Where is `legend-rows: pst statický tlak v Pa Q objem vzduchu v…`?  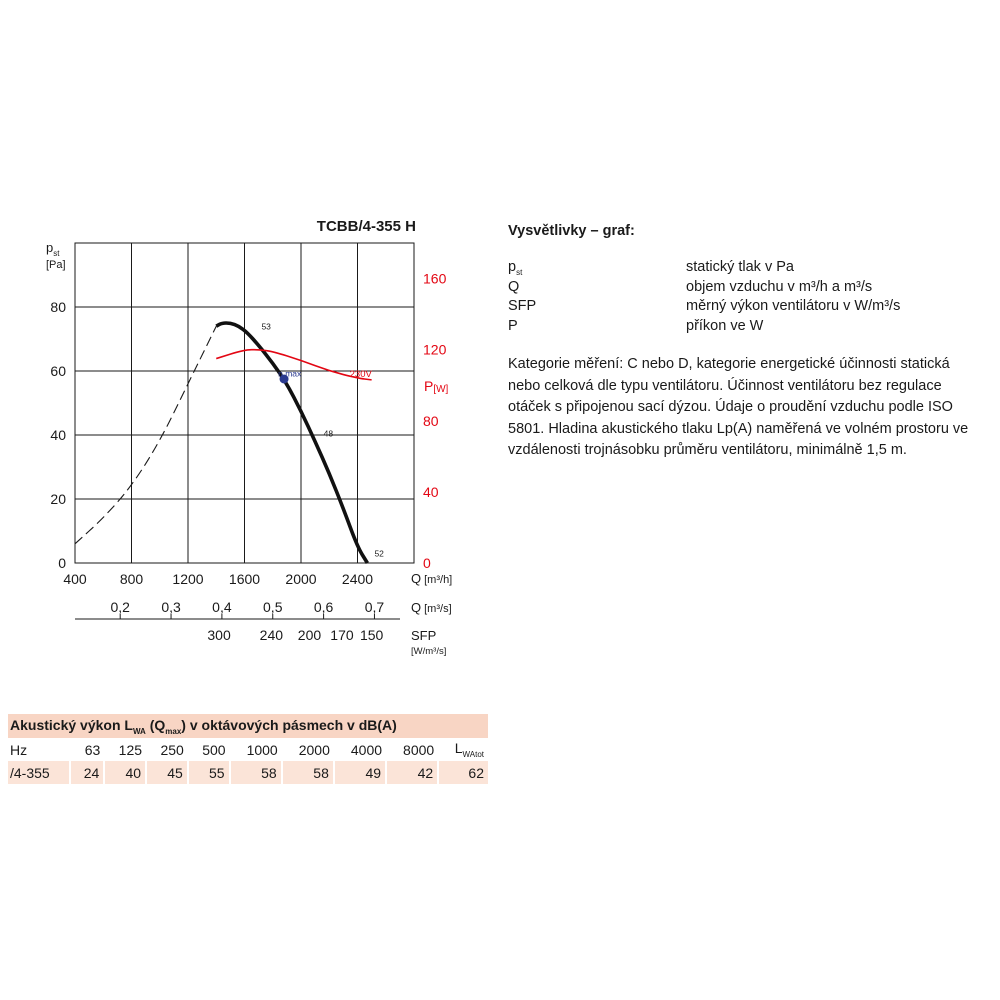 legend-rows: pst statický tlak v Pa Q objem vzduchu v… is located at coordinates (743, 297).